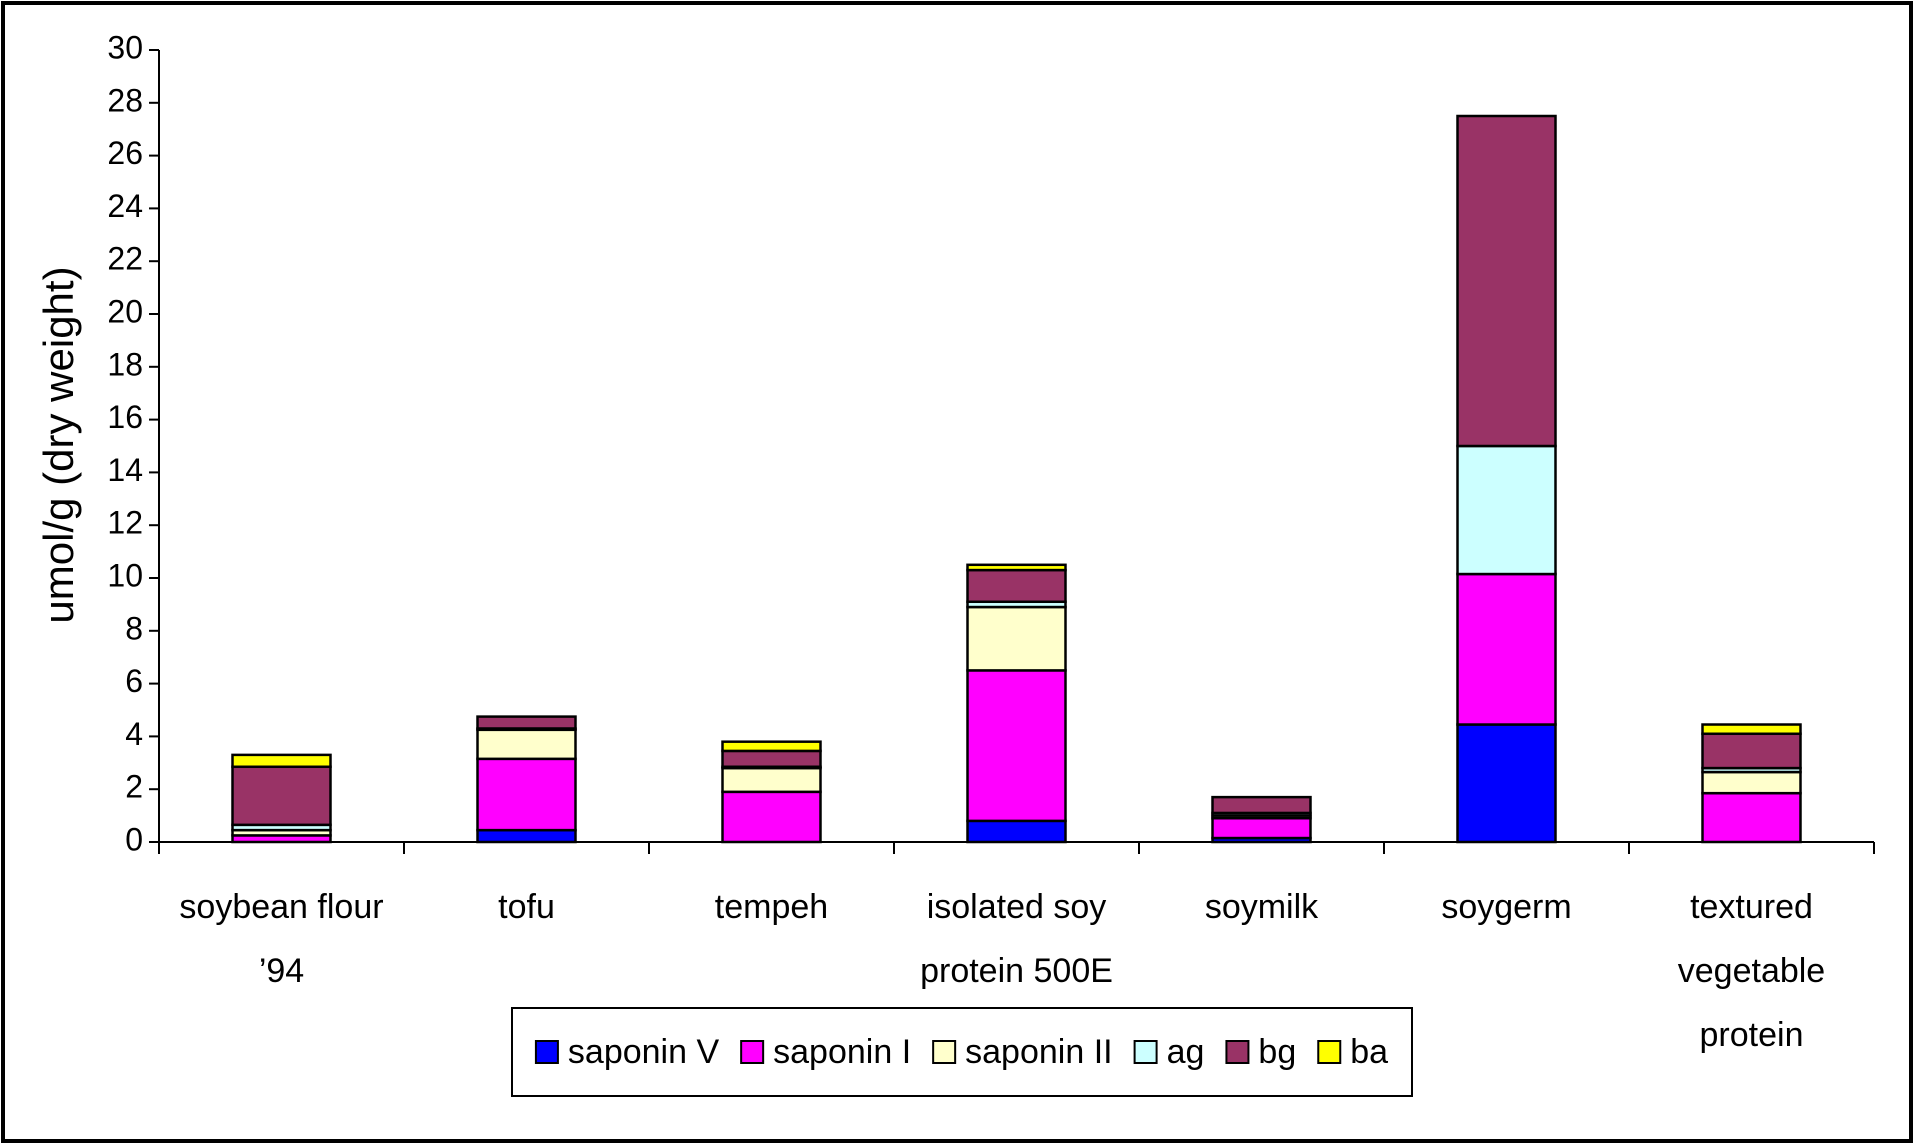 The width and height of the screenshot is (1914, 1144). What do you see at coordinates (58, 444) in the screenshot?
I see `y-axis-label: umol/g (dry weight)` at bounding box center [58, 444].